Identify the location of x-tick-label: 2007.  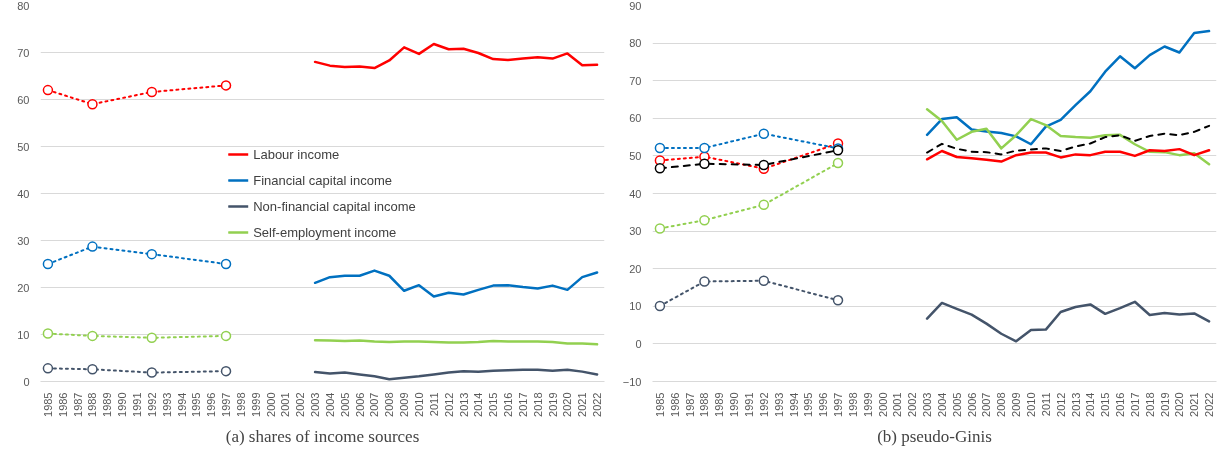
(986, 404).